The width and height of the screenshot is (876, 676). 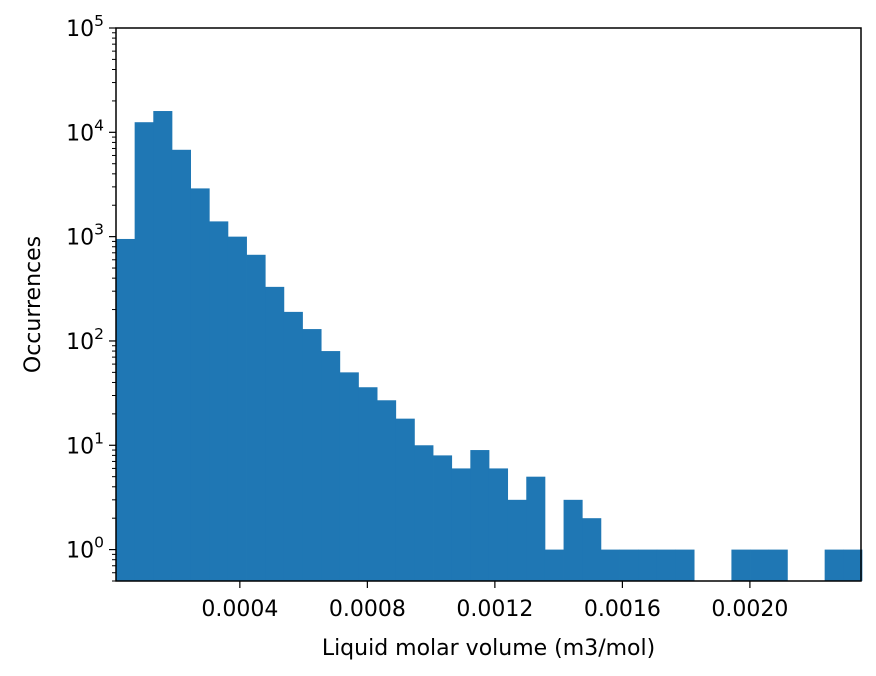 I want to click on x-axis-ticks: 0.0004 0.0008 0.0012 0.0016 0.0020, so click(x=494, y=601).